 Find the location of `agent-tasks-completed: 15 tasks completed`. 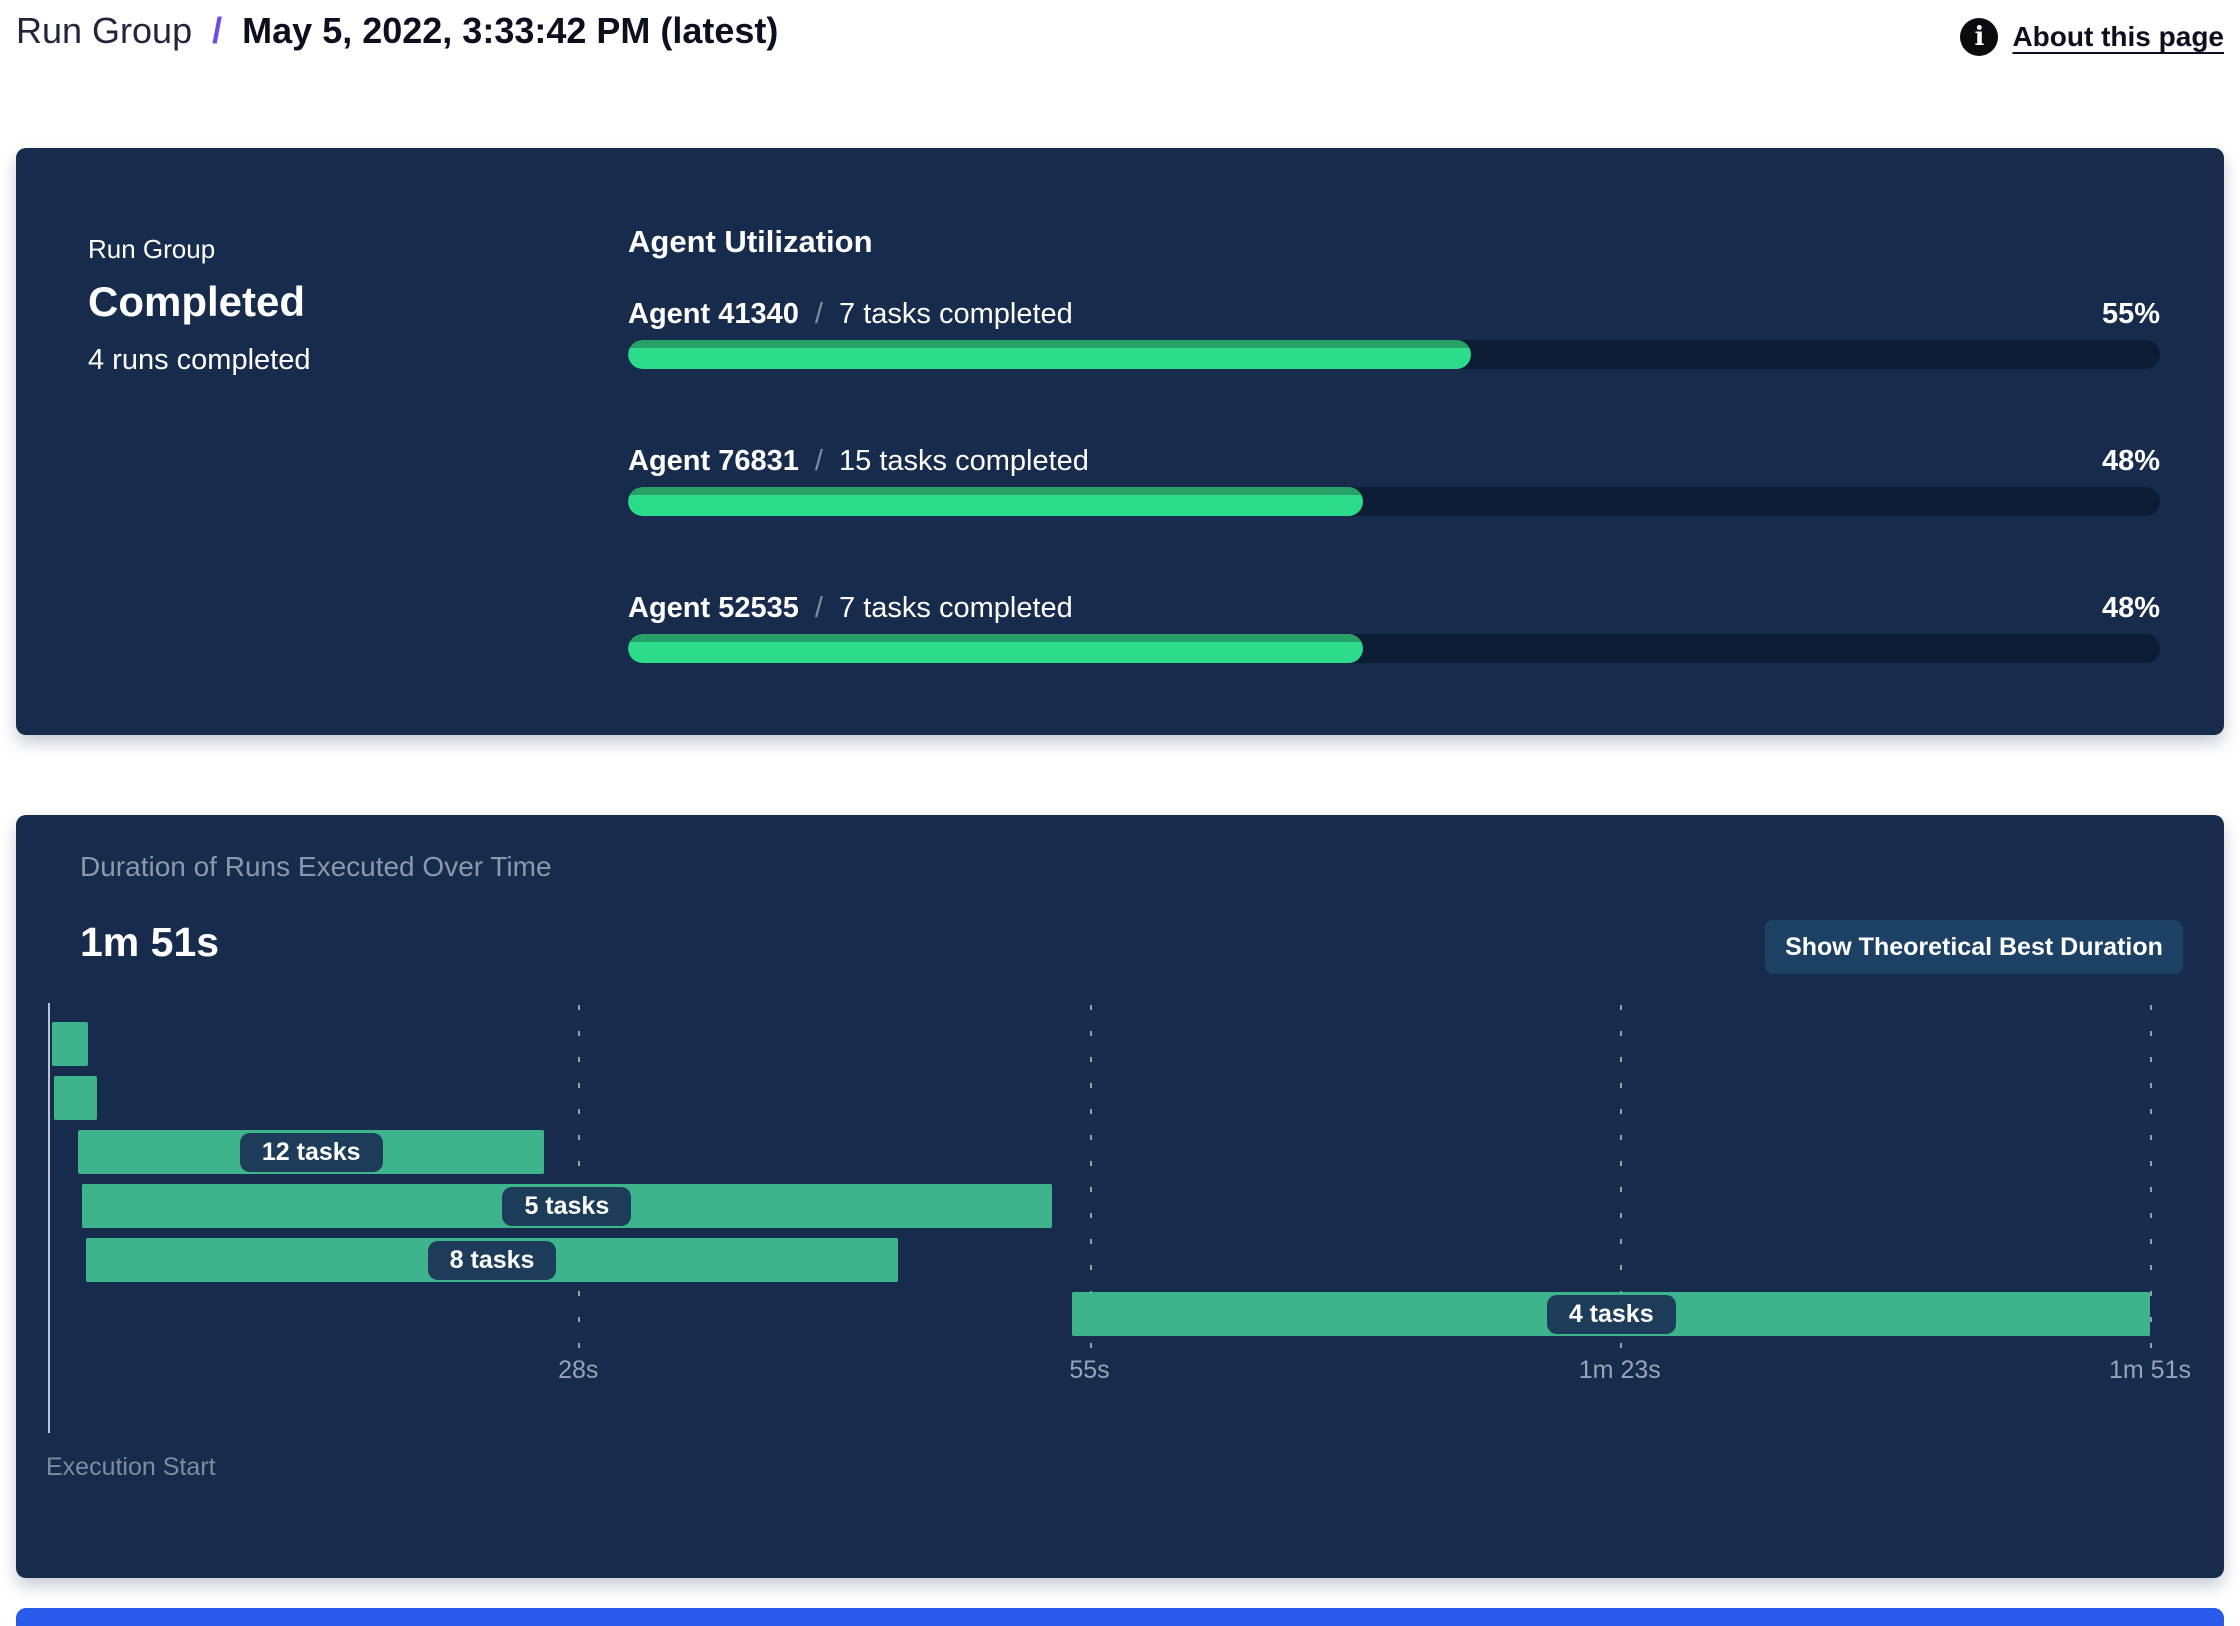

agent-tasks-completed: 15 tasks completed is located at coordinates (964, 461).